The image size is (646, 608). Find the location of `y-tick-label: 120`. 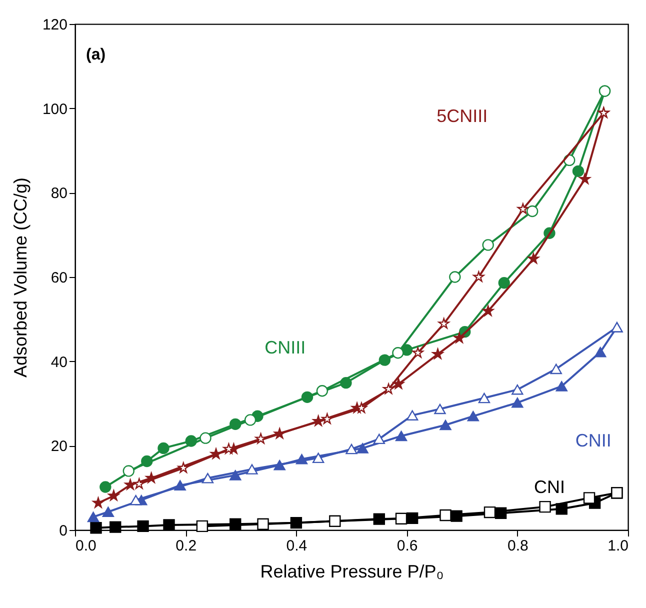

y-tick-label: 120 is located at coordinates (55, 25).